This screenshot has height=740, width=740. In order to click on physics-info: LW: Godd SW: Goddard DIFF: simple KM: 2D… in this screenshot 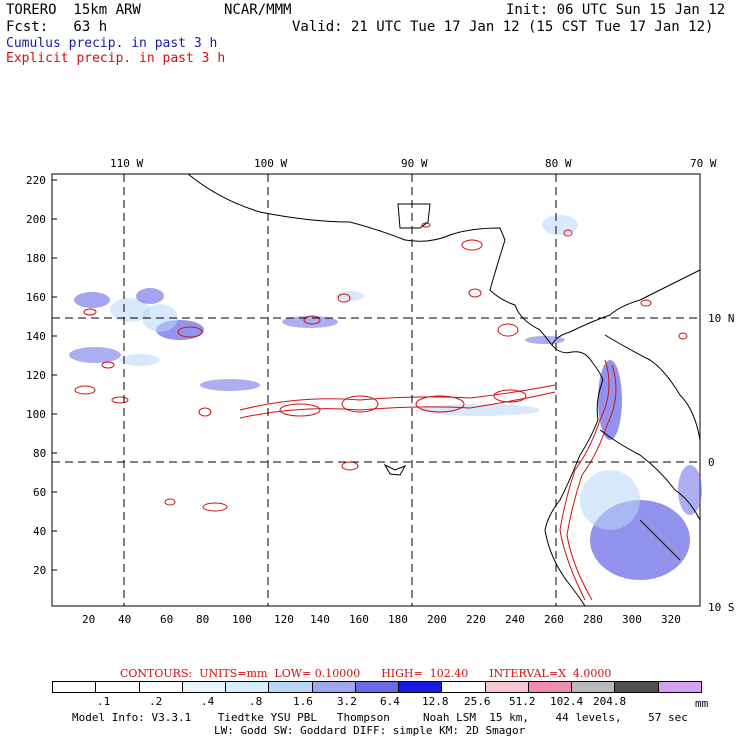, I will do `click(370, 730)`.